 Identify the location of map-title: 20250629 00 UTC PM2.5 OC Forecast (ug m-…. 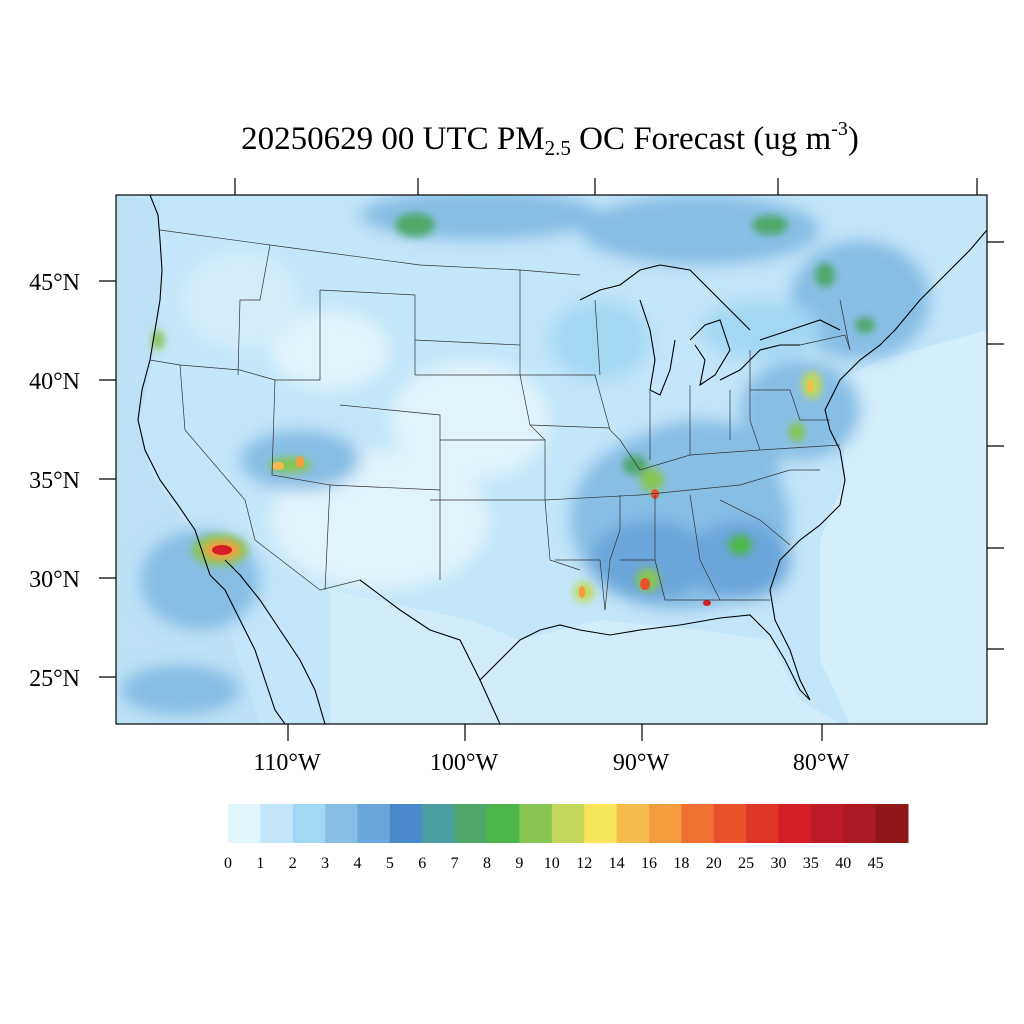
(512, 139).